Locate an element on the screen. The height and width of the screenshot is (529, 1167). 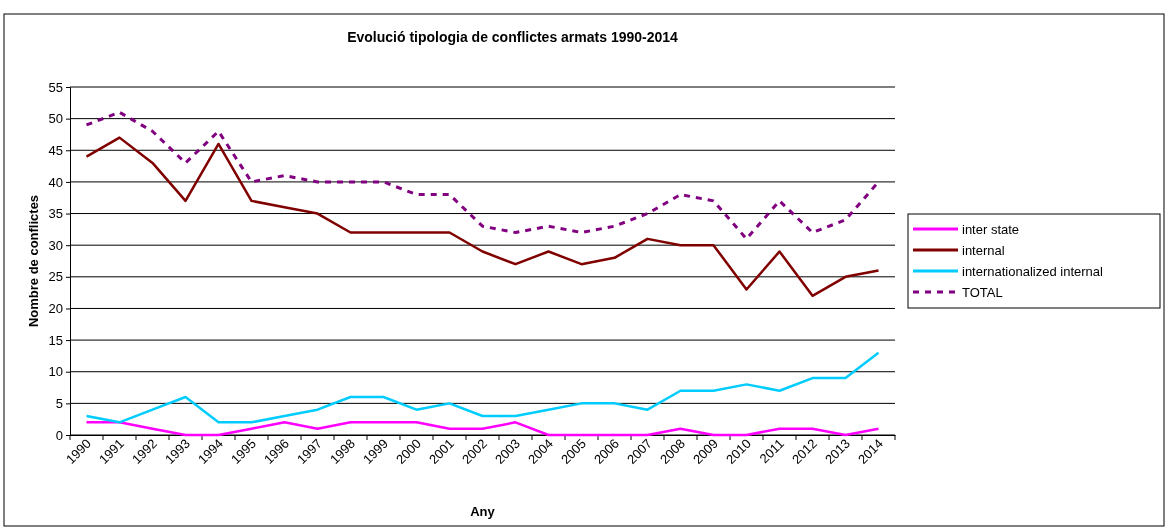
chart-title: Evolució tipologia de conflictes armats 1990-2014 is located at coordinates (513, 37).